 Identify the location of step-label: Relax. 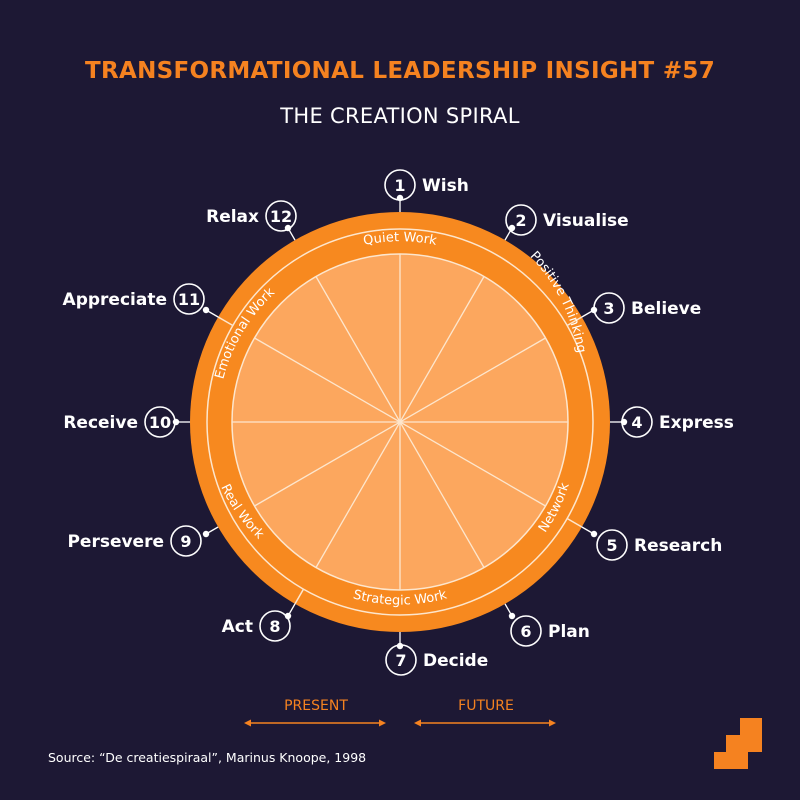
(232, 217).